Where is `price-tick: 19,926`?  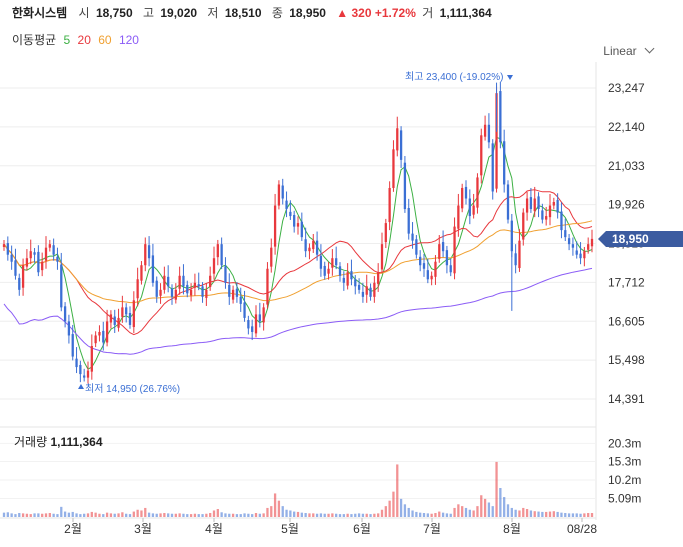
price-tick: 19,926 is located at coordinates (626, 205).